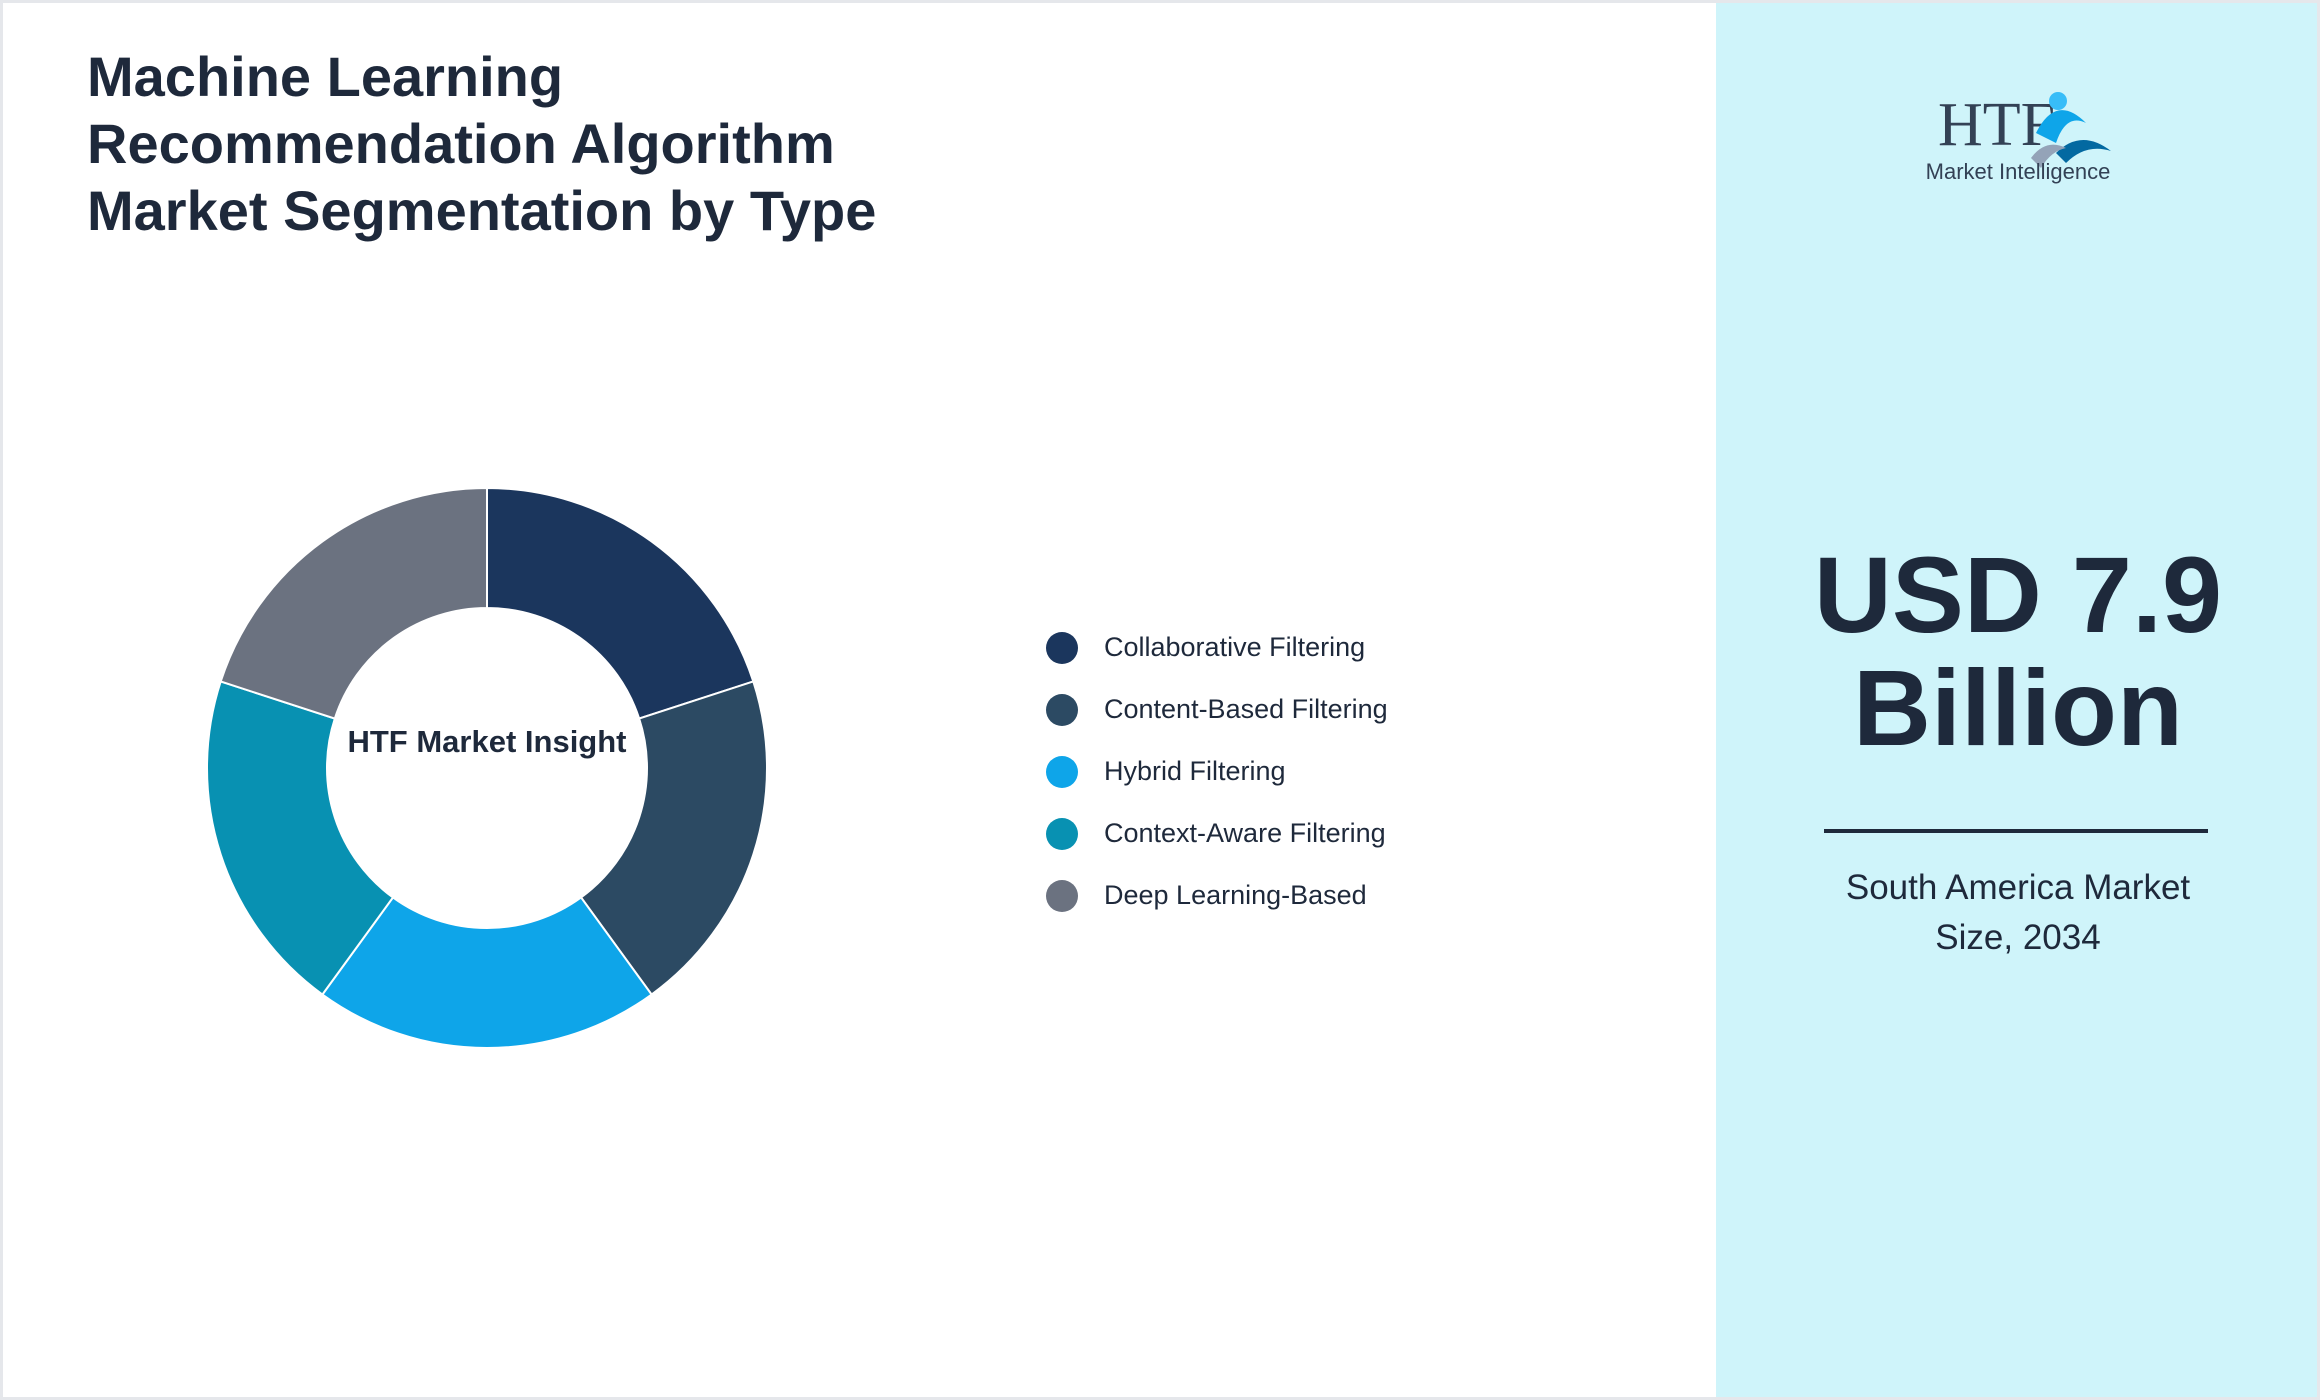 The image size is (2320, 1400). I want to click on legend-label: Context-Aware Filtering, so click(1245, 833).